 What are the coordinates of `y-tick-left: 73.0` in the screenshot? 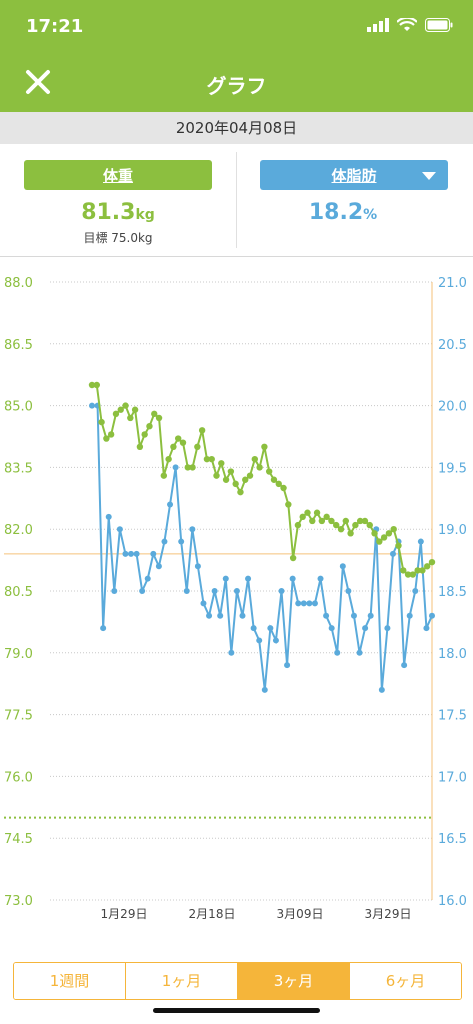 It's located at (18, 901).